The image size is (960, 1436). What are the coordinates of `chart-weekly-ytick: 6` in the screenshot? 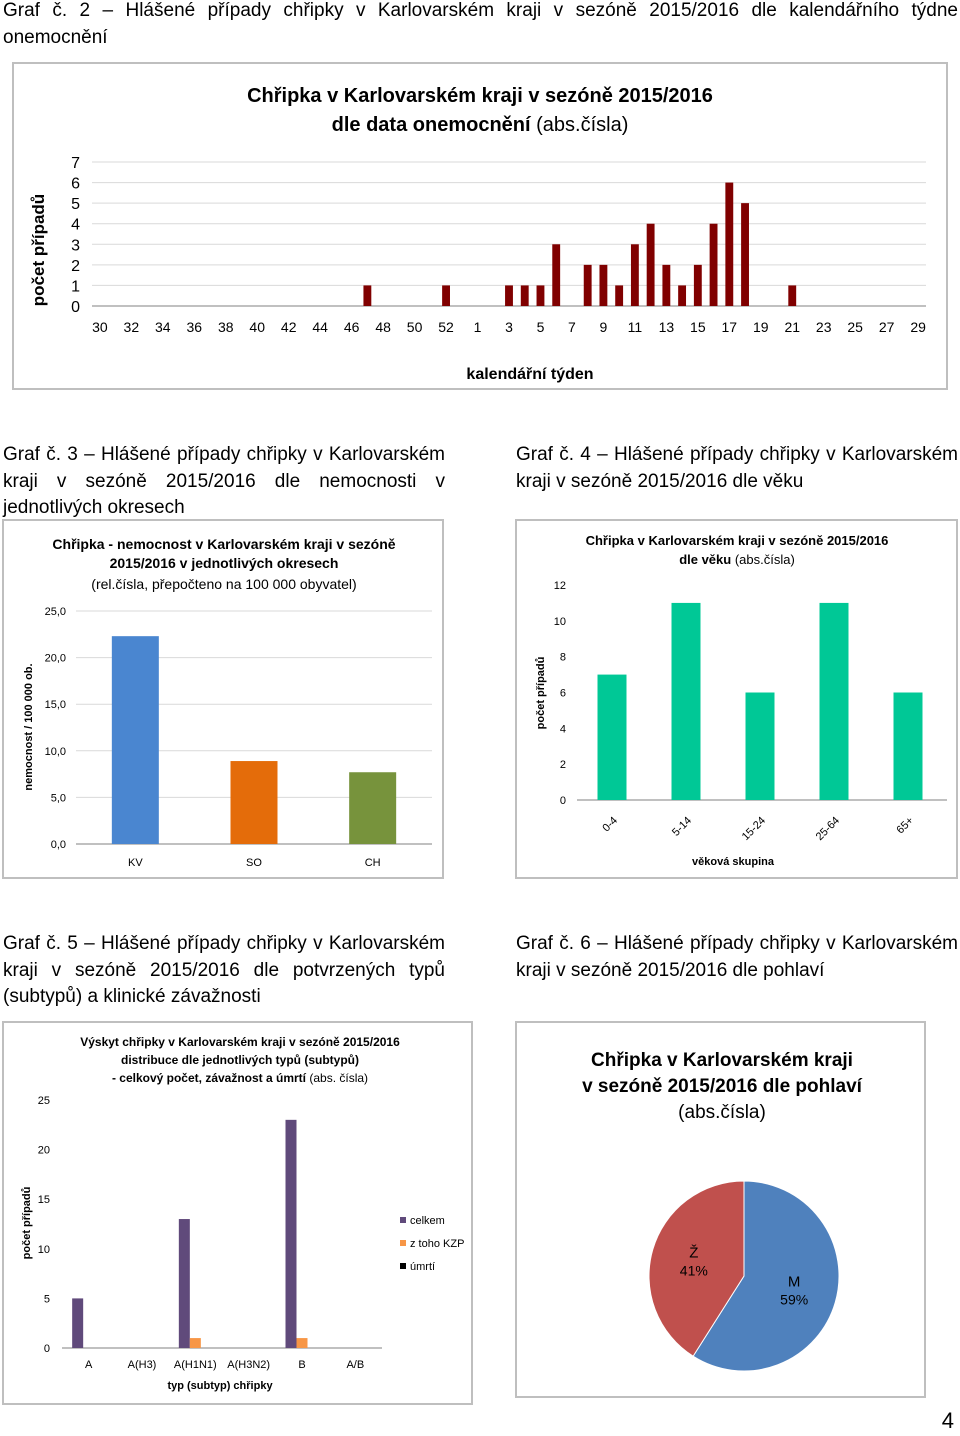 It's located at (75, 184).